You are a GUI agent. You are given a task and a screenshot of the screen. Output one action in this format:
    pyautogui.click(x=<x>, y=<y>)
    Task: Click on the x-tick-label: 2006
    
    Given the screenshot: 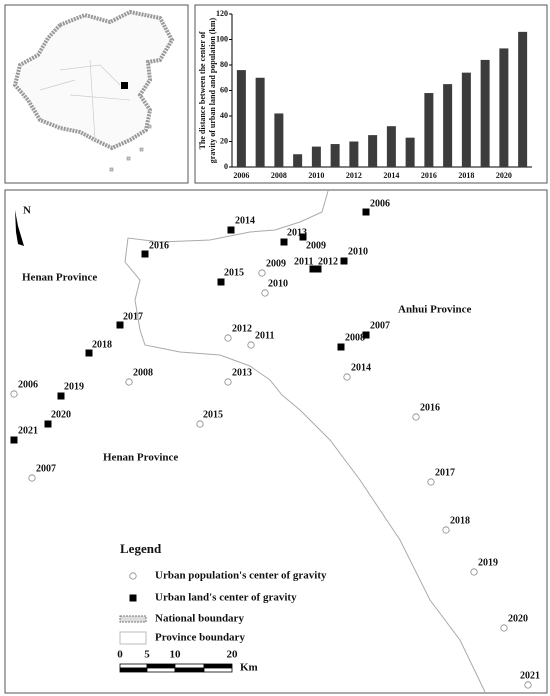 What is the action you would take?
    pyautogui.click(x=241, y=175)
    